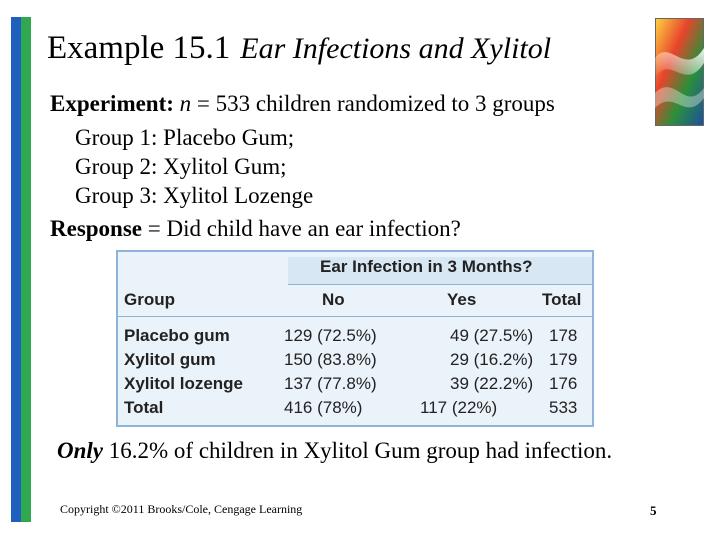  What do you see at coordinates (492, 335) in the screenshot?
I see `row-yes-value: 49 (27.5%)` at bounding box center [492, 335].